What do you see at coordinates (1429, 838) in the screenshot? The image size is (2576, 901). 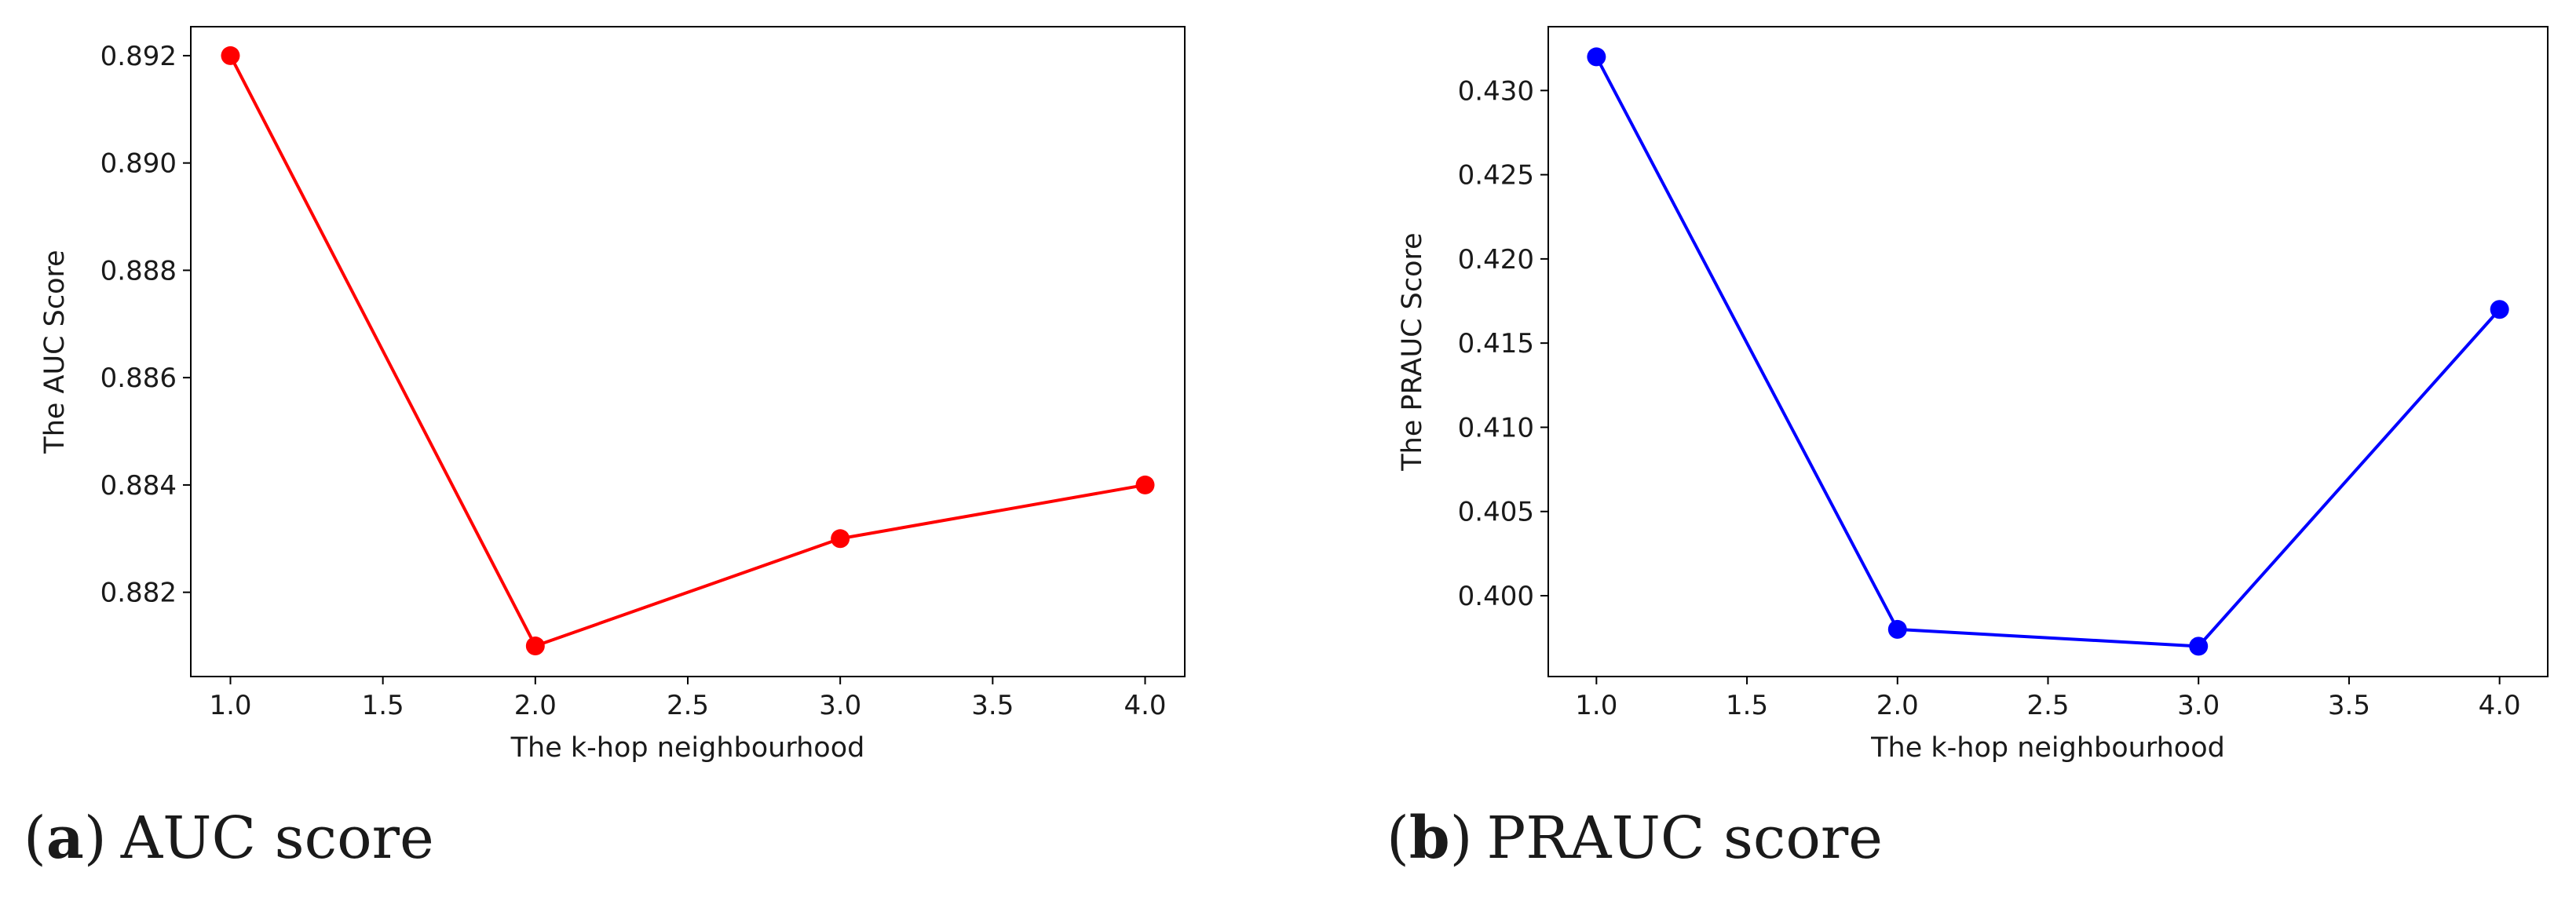 I see `caption-b-letter: b` at bounding box center [1429, 838].